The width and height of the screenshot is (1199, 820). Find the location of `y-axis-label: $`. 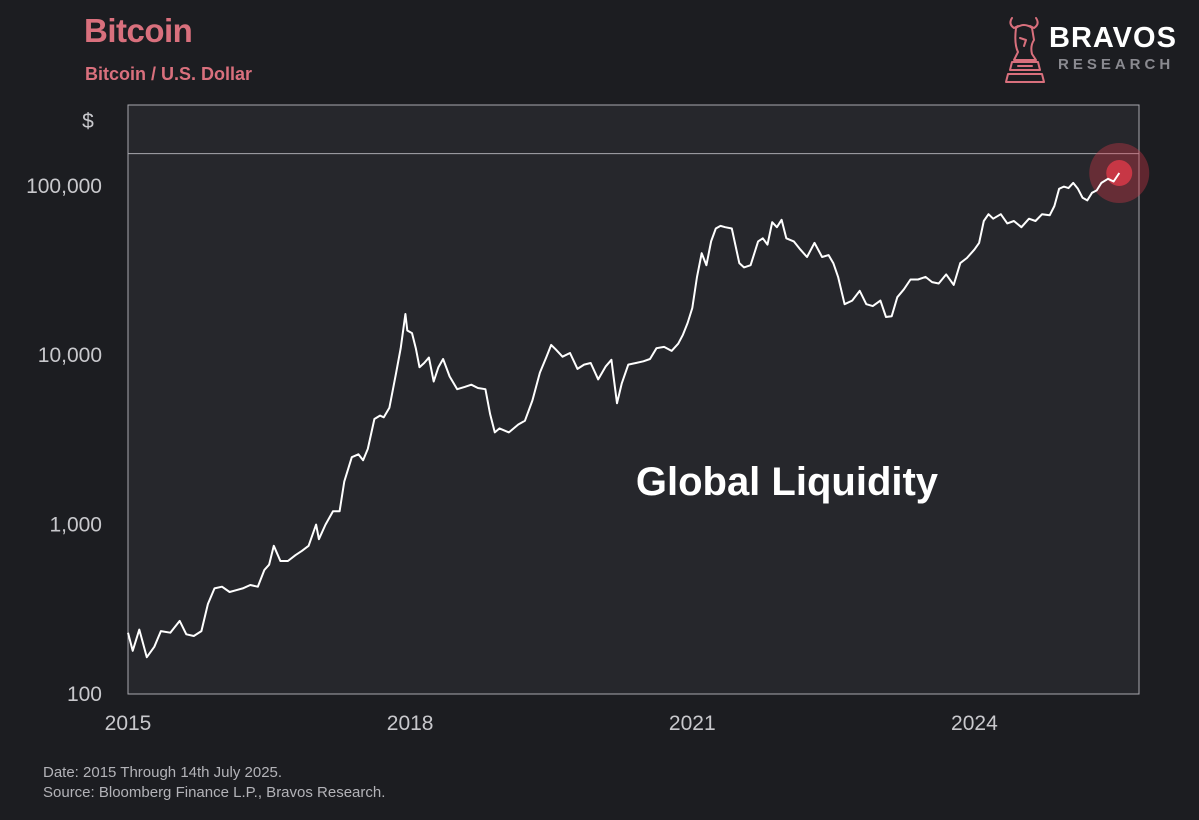

y-axis-label: $ is located at coordinates (88, 121).